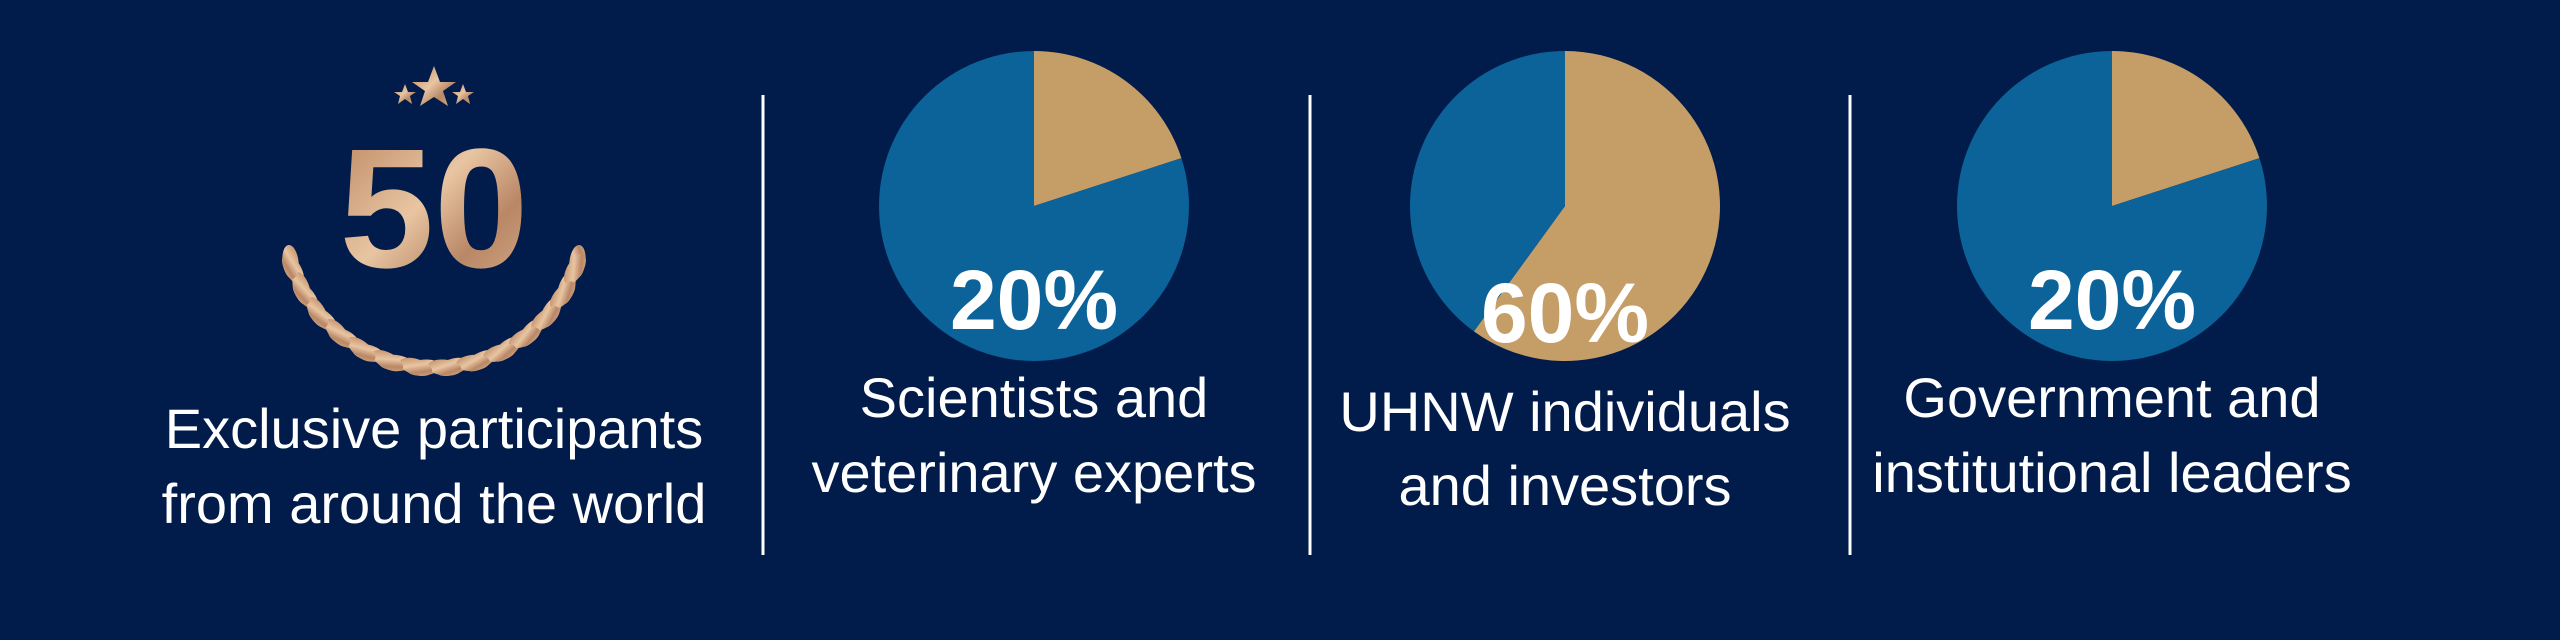 The image size is (2560, 640). I want to click on pie-title: Government and, so click(2111, 397).